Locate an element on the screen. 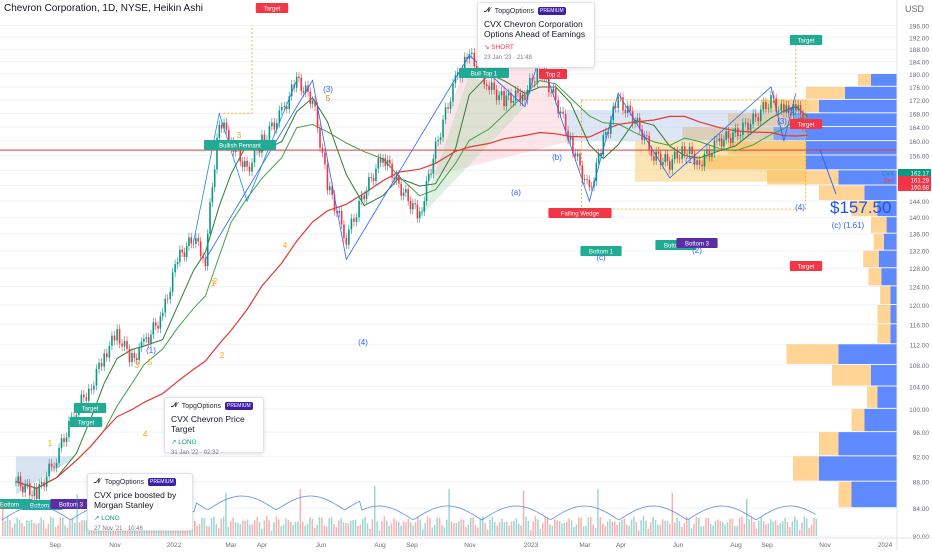 This screenshot has width=932, height=555. price-tag-box is located at coordinates (914, 187).